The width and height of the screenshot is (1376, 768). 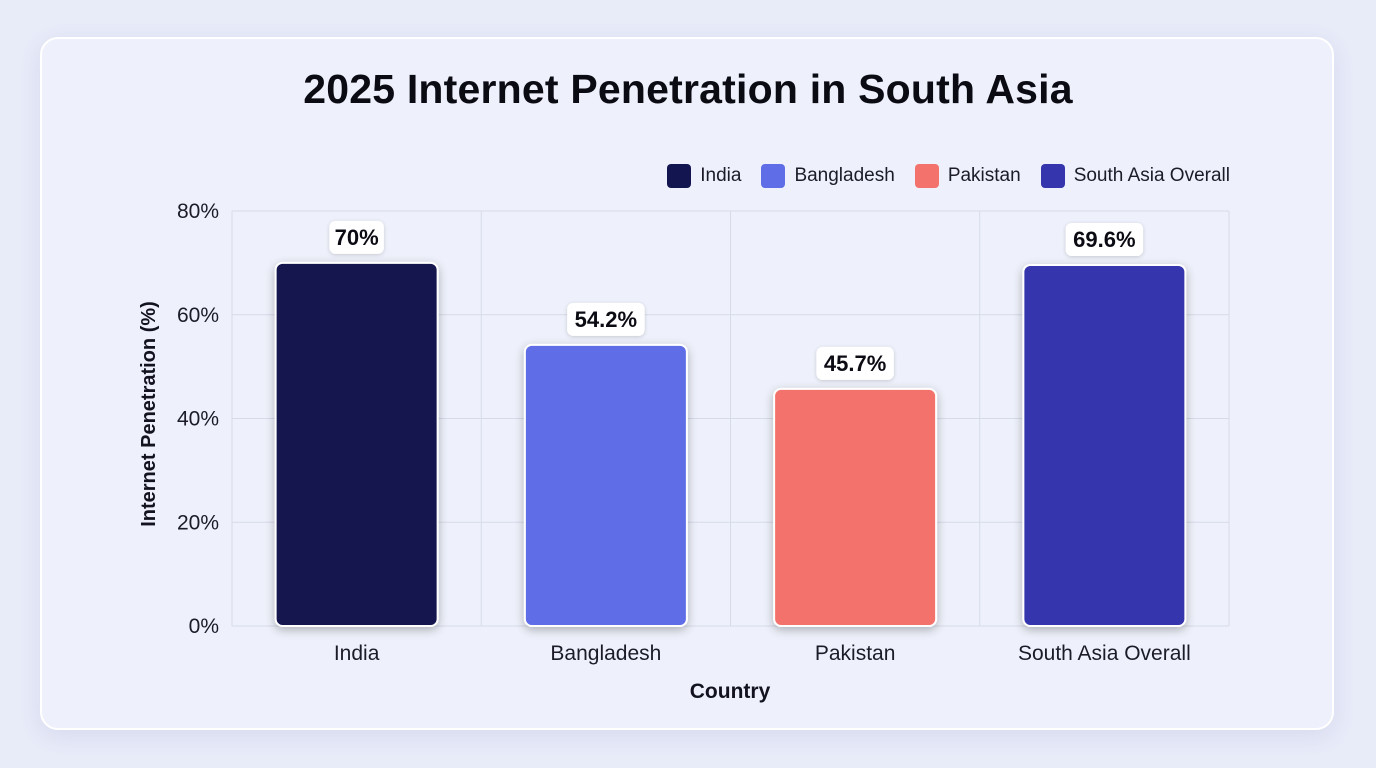 I want to click on x-axis-title: Country, so click(x=730, y=691).